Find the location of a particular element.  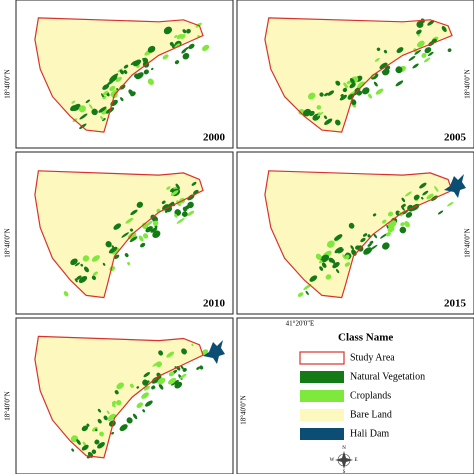

compass-letter: S is located at coordinates (344, 472).